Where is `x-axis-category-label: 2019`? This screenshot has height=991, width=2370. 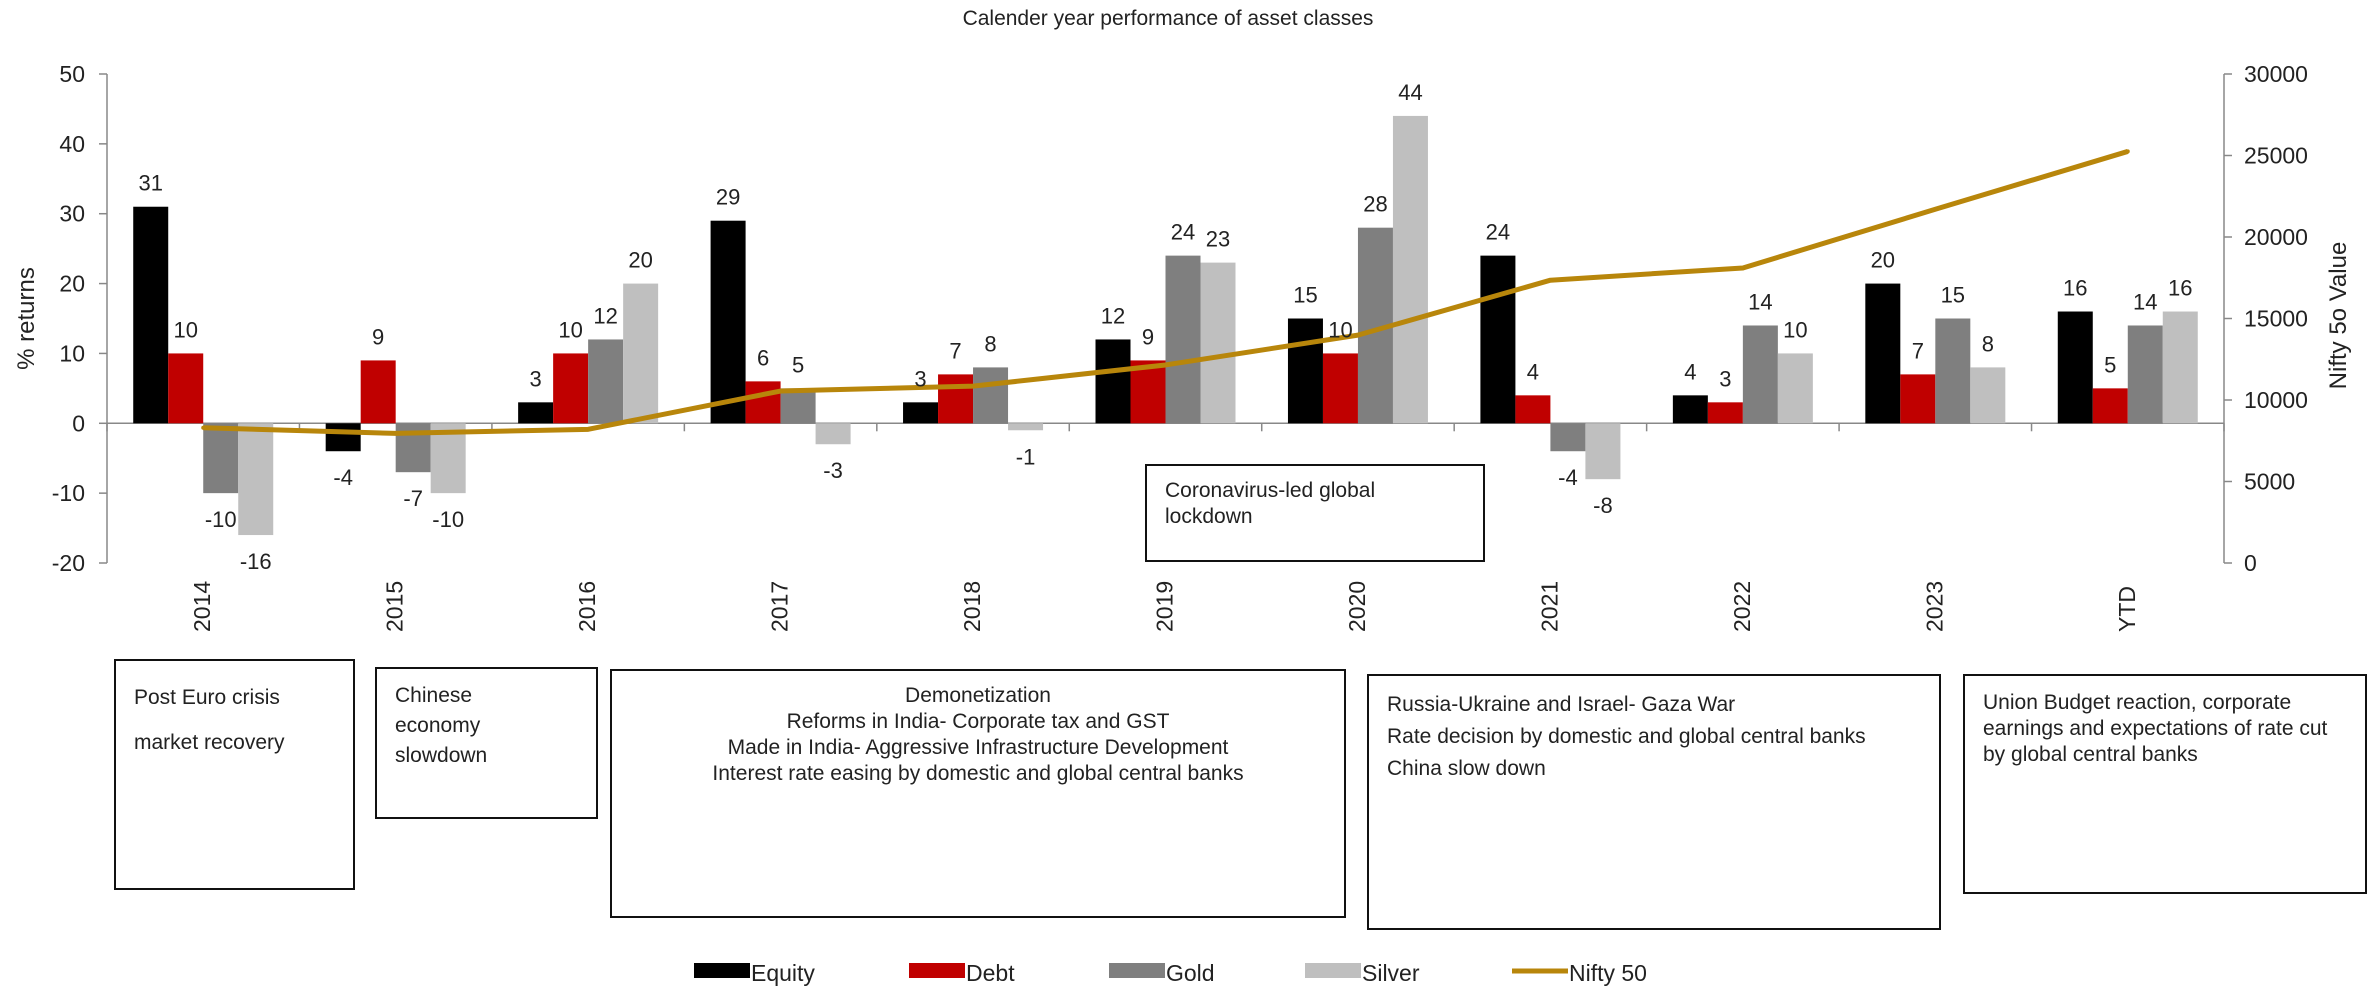
x-axis-category-label: 2019 is located at coordinates (1165, 606).